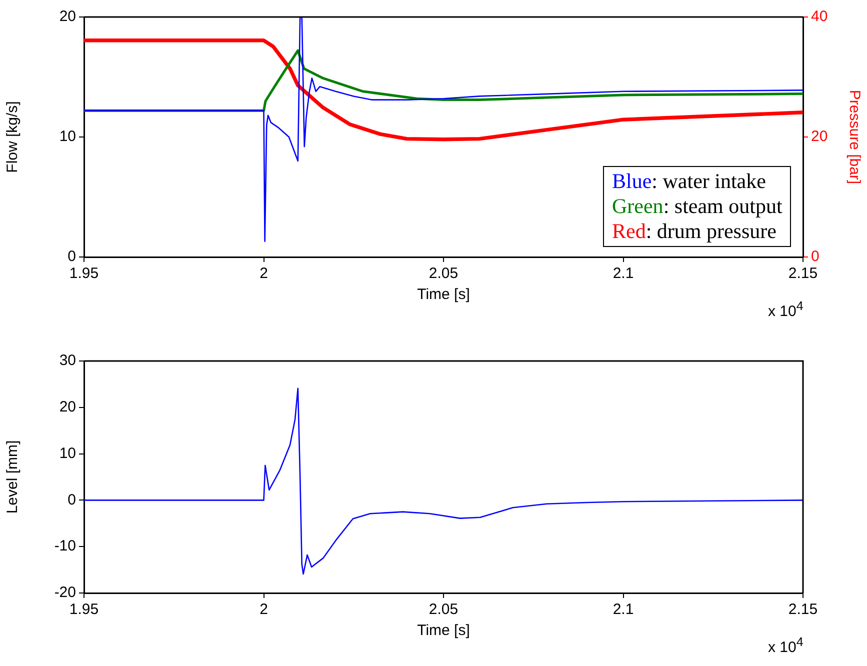 The height and width of the screenshot is (666, 867). I want to click on y2-tick-label: 0, so click(815, 257).